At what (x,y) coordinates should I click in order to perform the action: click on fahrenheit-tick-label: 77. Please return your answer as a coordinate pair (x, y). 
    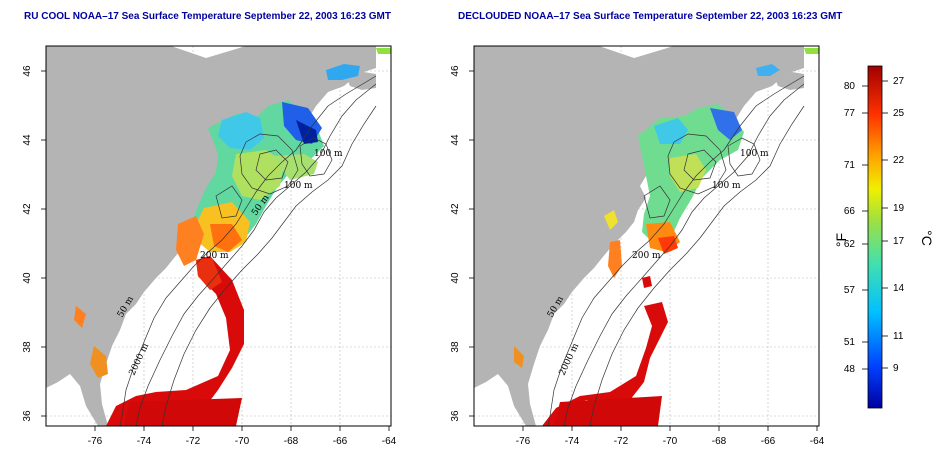
    Looking at the image, I should click on (850, 113).